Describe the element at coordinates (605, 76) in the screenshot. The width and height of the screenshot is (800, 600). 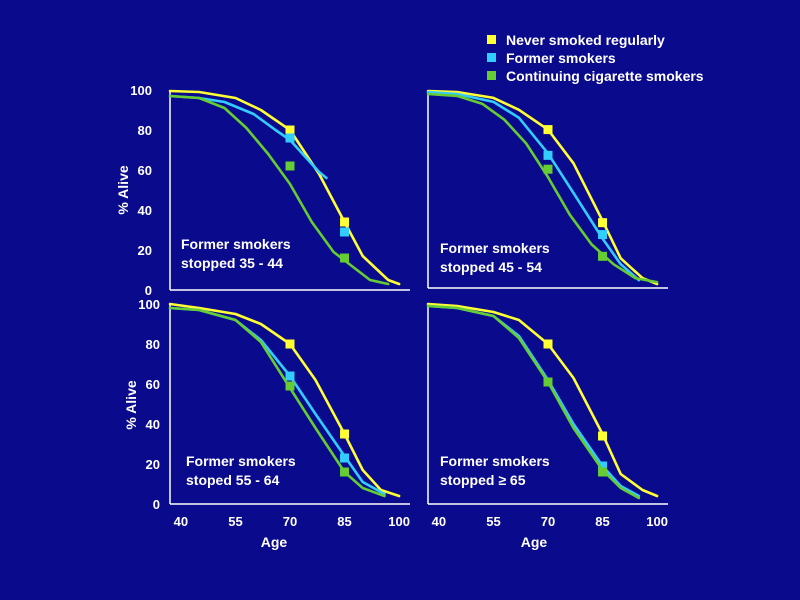
I see `legend-label-3: Continuing cigarette smokers` at that location.